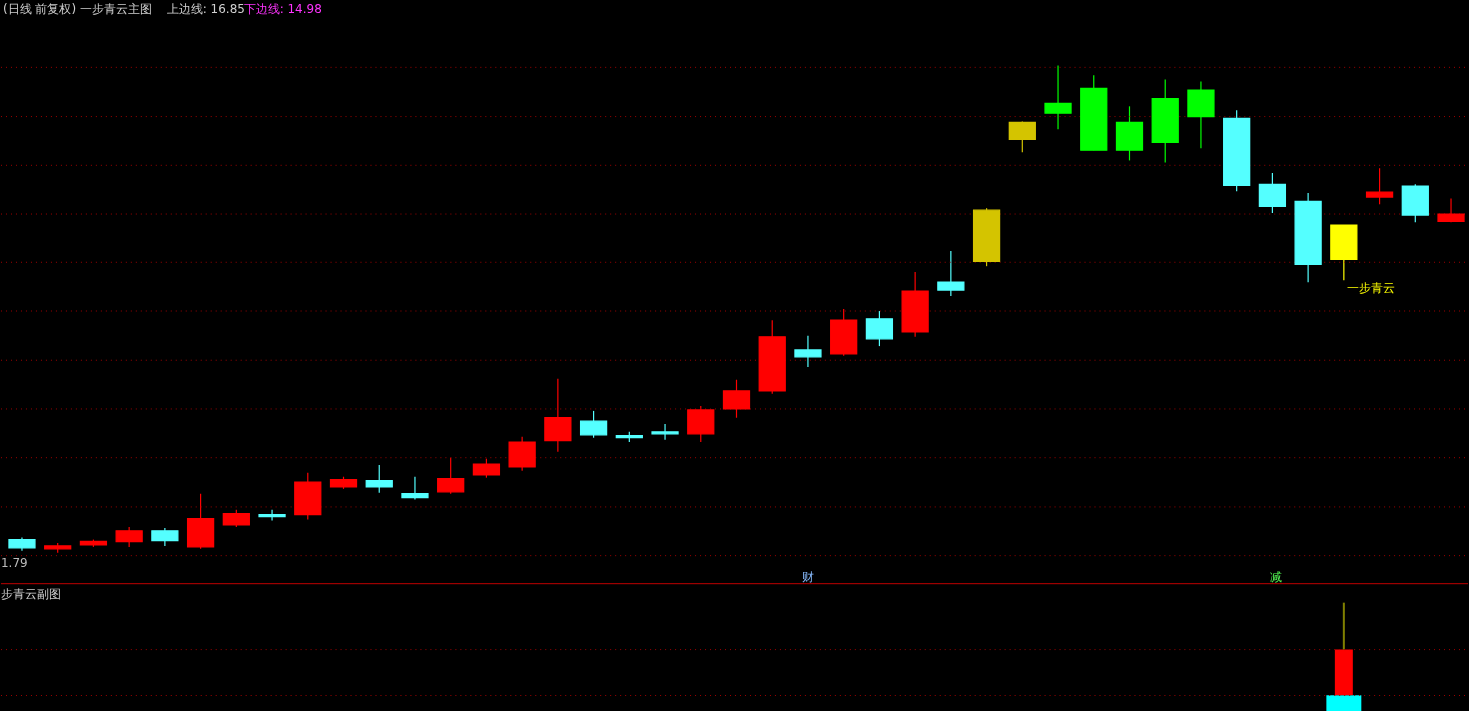 This screenshot has height=711, width=1469. I want to click on text: 下边线: 14.98, so click(282, 9).